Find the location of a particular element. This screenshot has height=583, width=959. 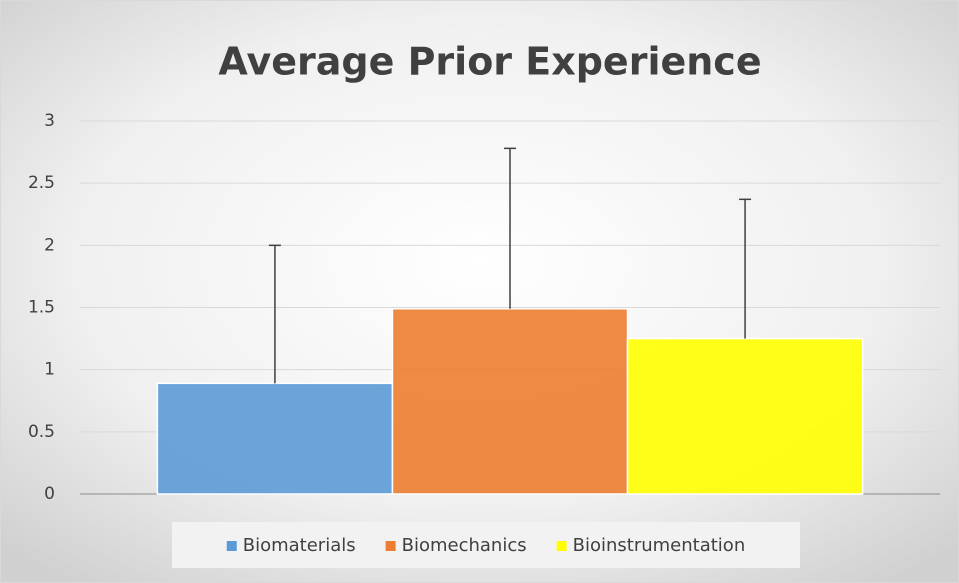

legend-label: Bioinstrumentation is located at coordinates (659, 545).